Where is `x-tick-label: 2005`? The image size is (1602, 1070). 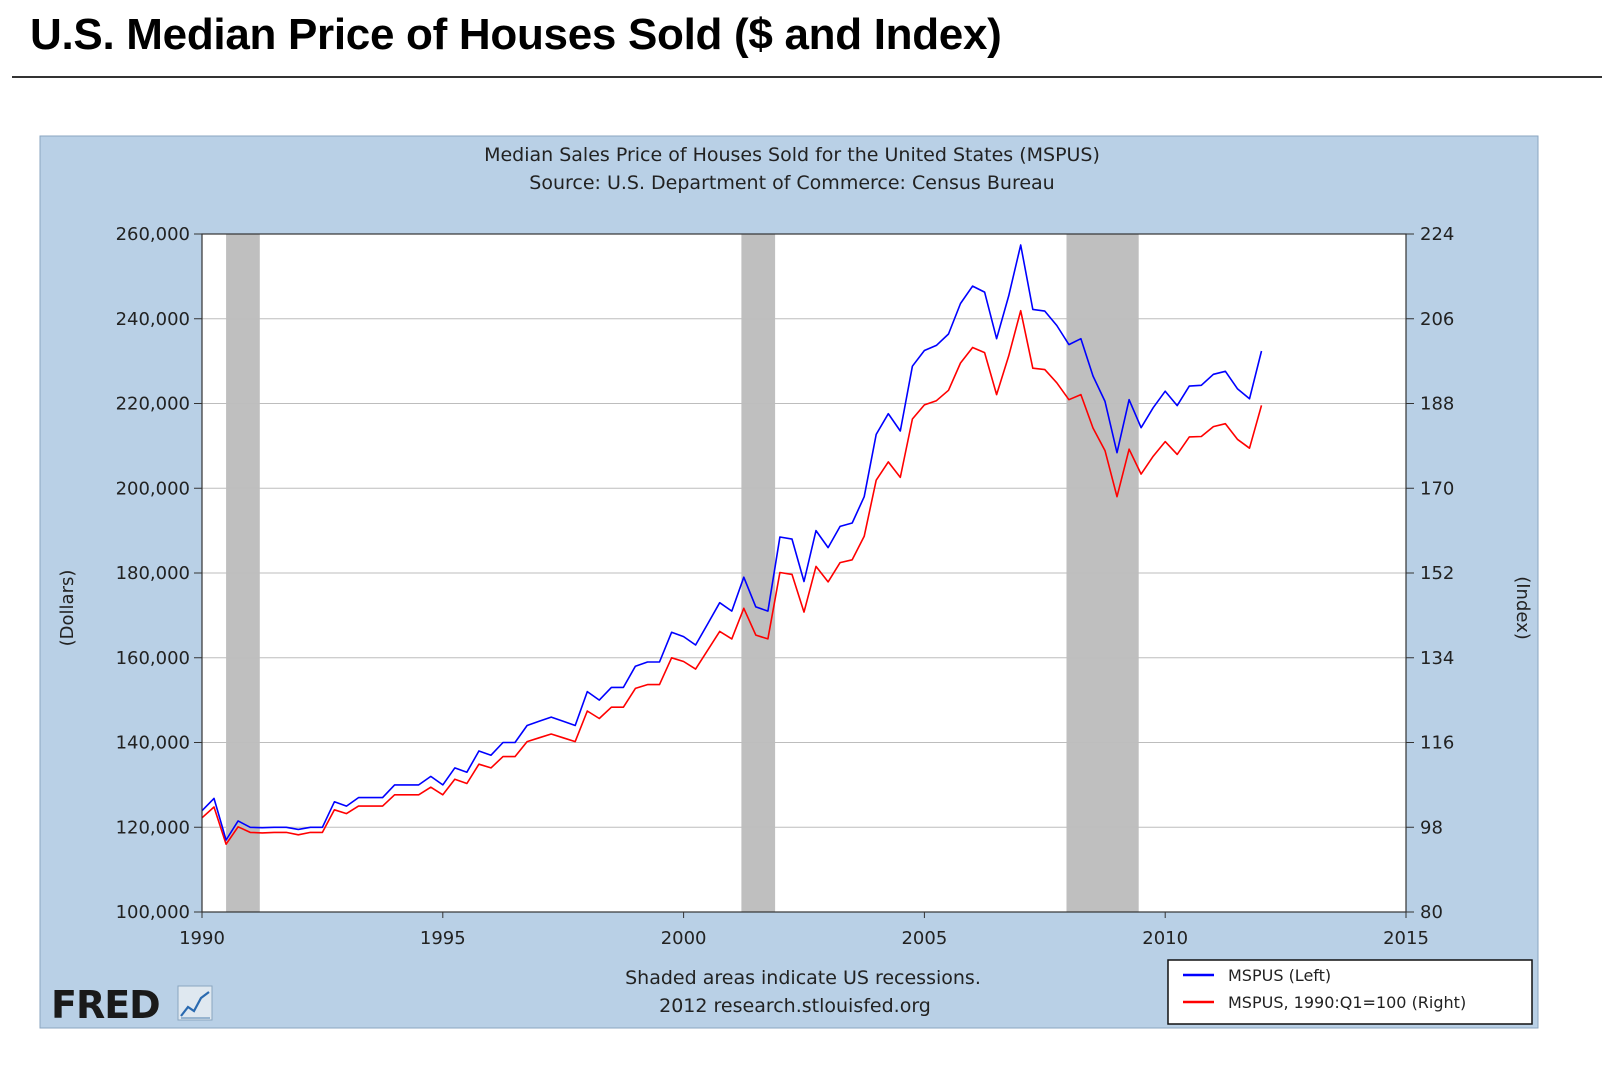
x-tick-label: 2005 is located at coordinates (924, 938).